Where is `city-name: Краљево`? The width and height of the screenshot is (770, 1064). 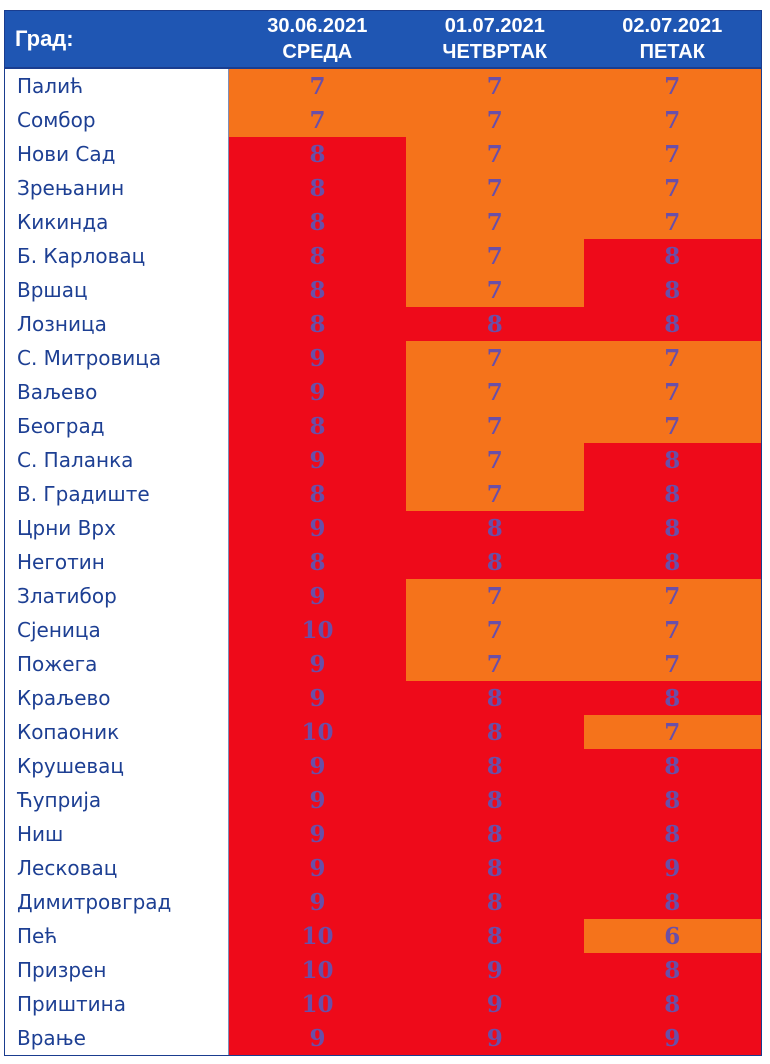
city-name: Краљево is located at coordinates (117, 698).